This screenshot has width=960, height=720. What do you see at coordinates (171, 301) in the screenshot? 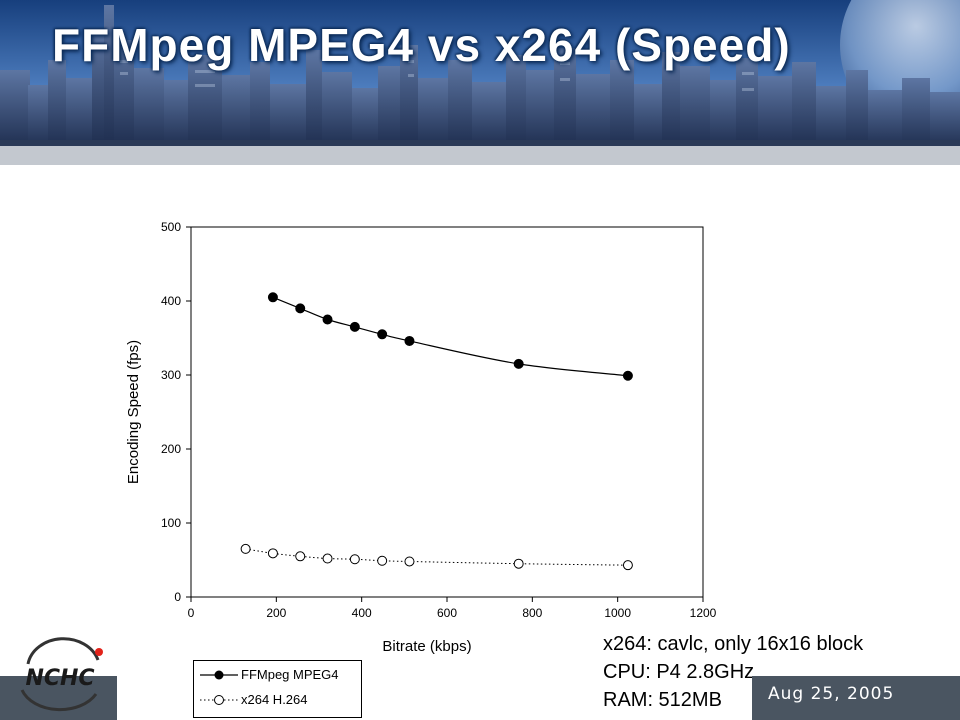
I see `y-tick-label: 400` at bounding box center [171, 301].